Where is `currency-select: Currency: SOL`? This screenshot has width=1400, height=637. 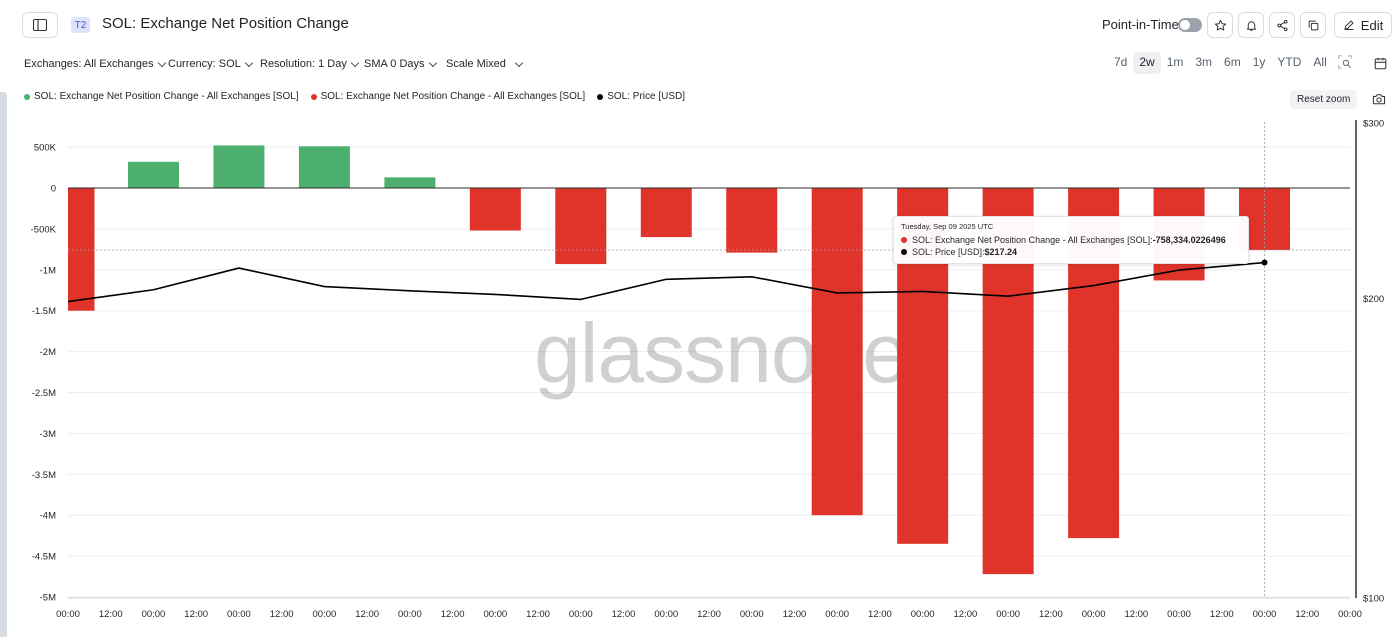 currency-select: Currency: SOL is located at coordinates (210, 64).